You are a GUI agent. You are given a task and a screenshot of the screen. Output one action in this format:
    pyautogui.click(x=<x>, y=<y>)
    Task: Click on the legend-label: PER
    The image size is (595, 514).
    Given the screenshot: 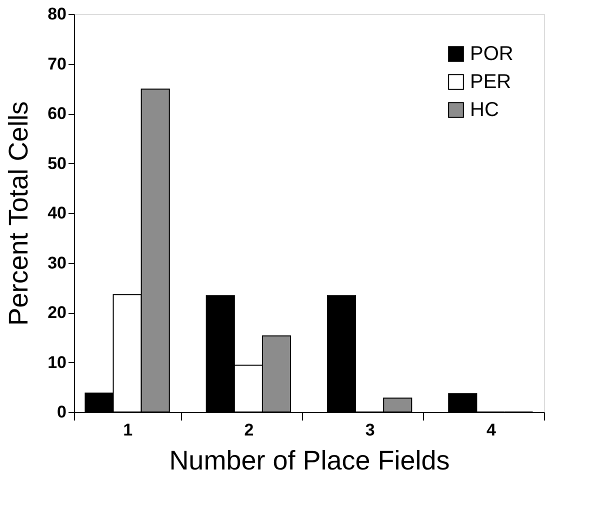 What is the action you would take?
    pyautogui.click(x=491, y=82)
    